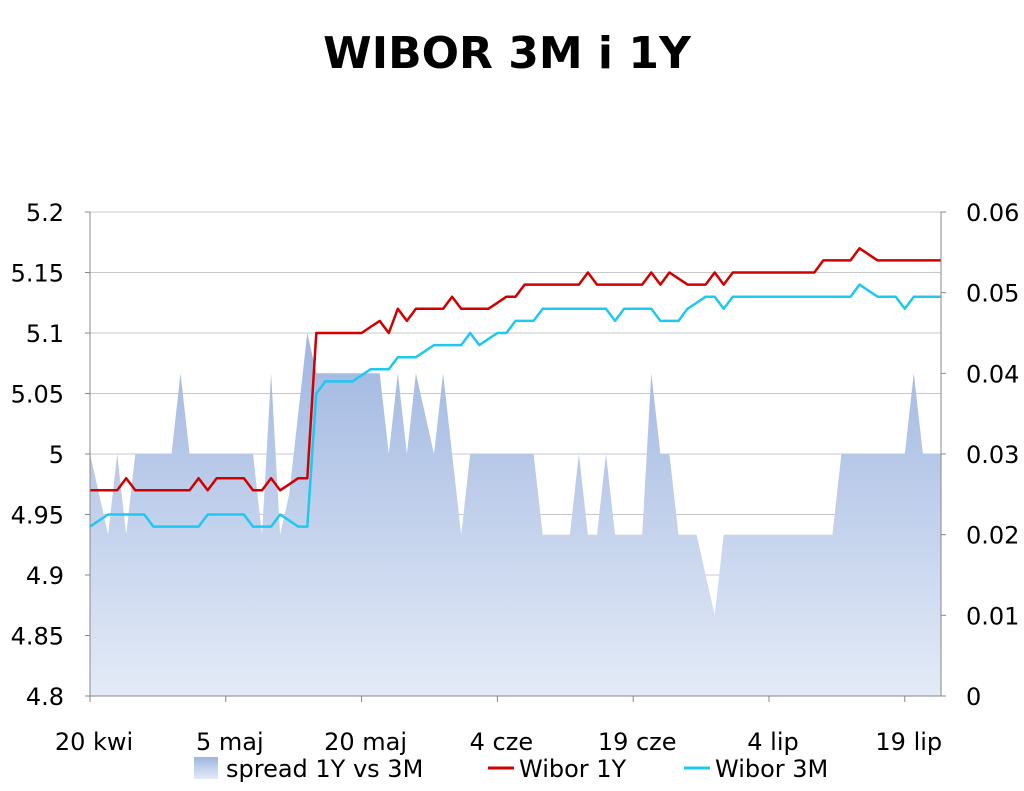 This screenshot has height=791, width=1024. Describe the element at coordinates (45, 334) in the screenshot. I see `y-left-tick-label: 5.1` at that location.